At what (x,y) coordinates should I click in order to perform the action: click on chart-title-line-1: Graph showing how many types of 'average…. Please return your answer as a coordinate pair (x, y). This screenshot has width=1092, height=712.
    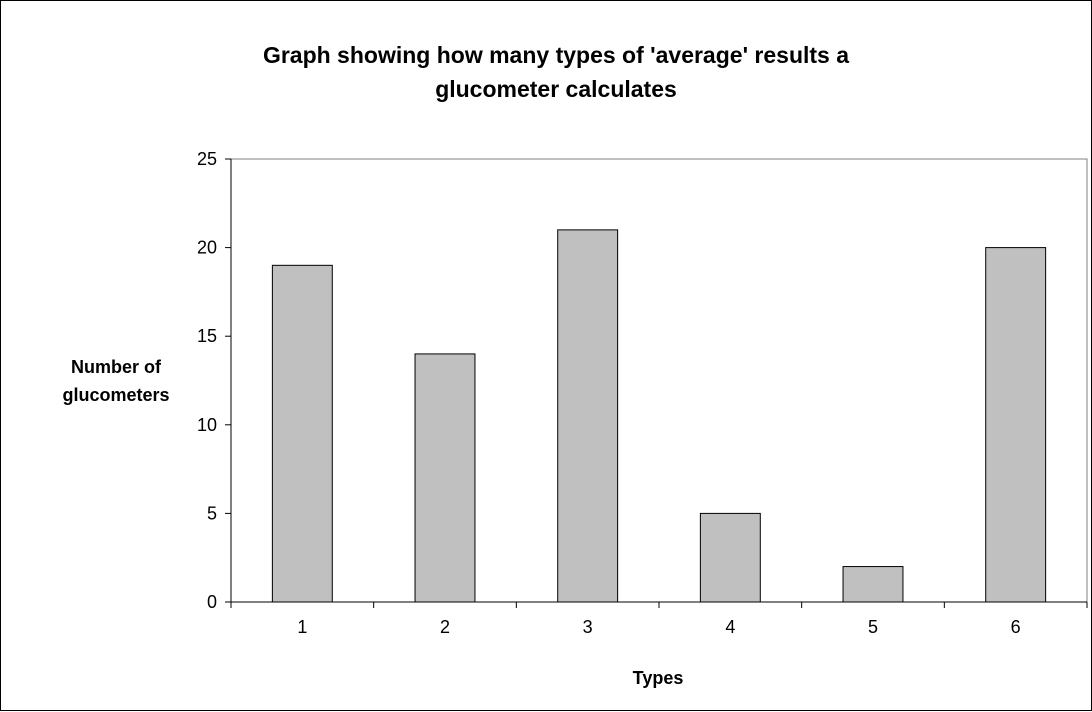
    Looking at the image, I should click on (556, 55).